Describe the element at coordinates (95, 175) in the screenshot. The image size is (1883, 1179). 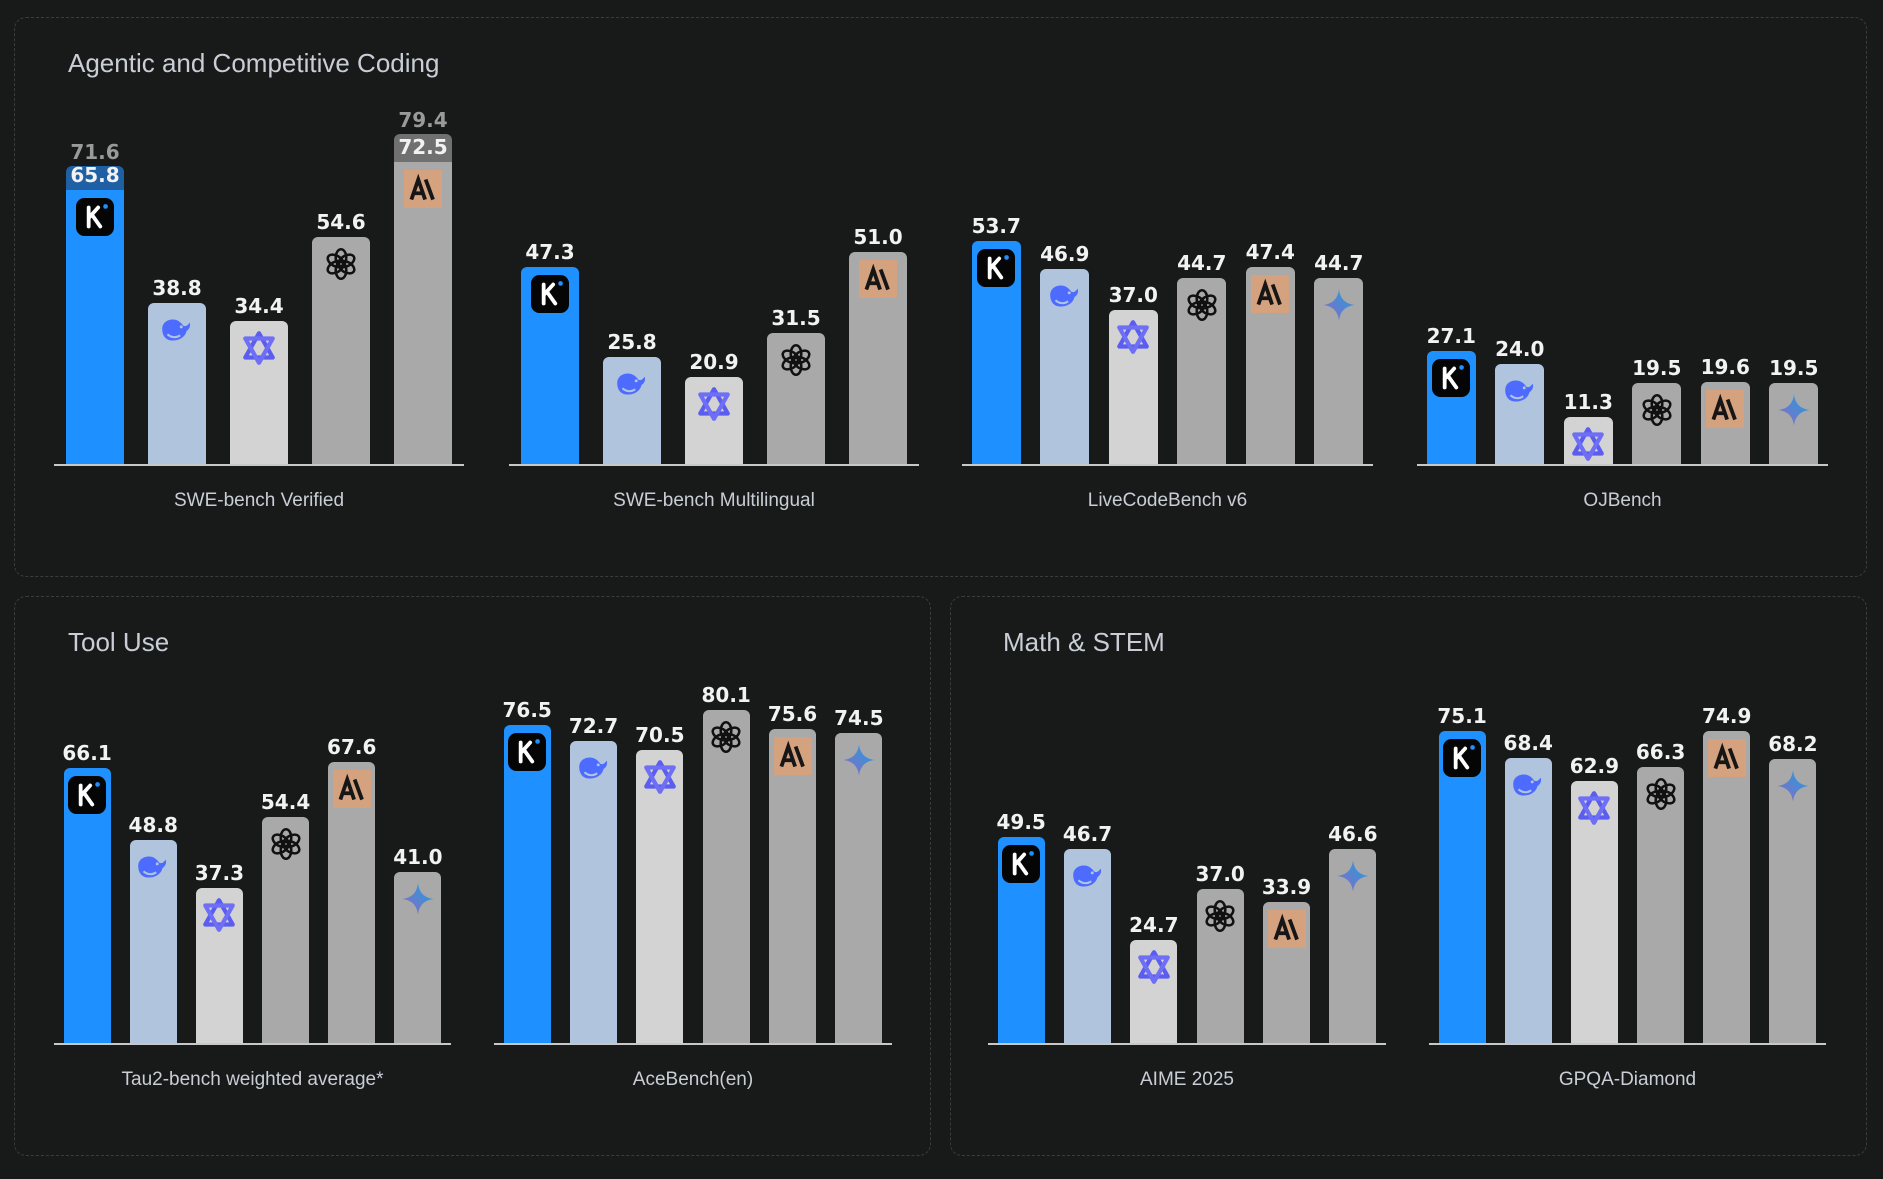
I see `value-label: 65.8` at that location.